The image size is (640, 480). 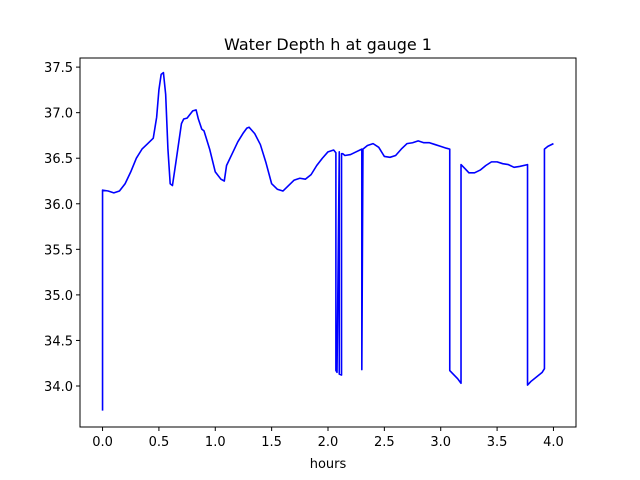 I want to click on x-tick-label: 0.5, so click(x=159, y=442).